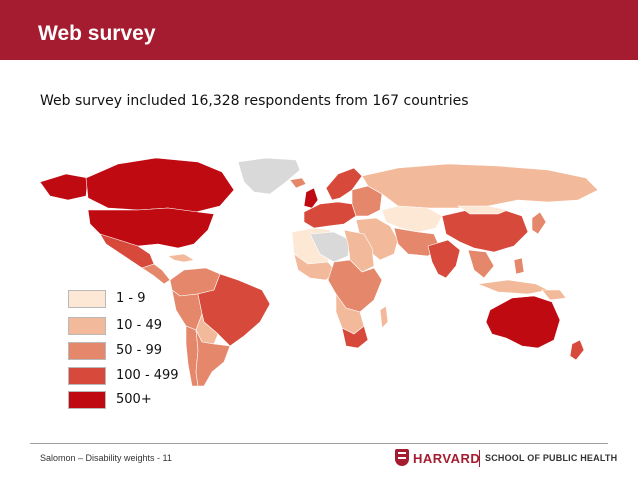  Describe the element at coordinates (384, 317) in the screenshot. I see `madagascar` at that location.